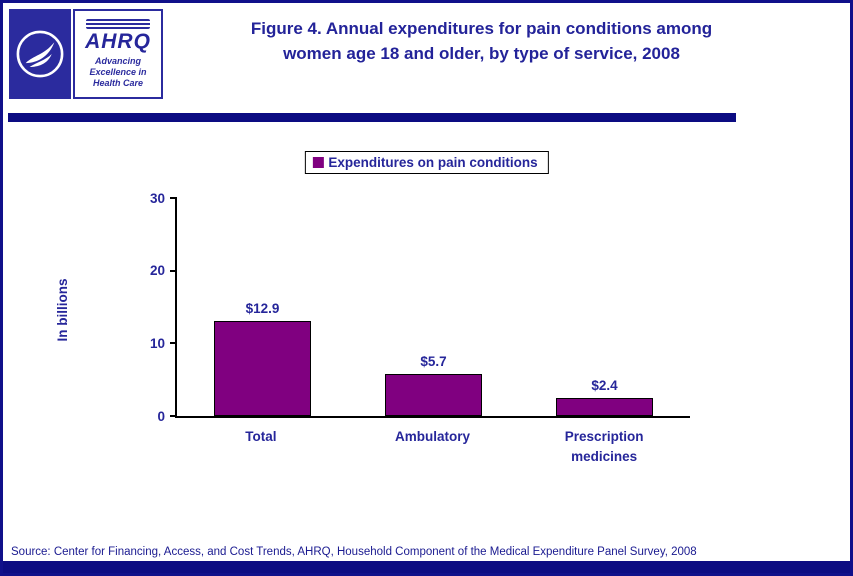 The width and height of the screenshot is (853, 576). What do you see at coordinates (433, 362) in the screenshot?
I see `bar-value-label: $5.7` at bounding box center [433, 362].